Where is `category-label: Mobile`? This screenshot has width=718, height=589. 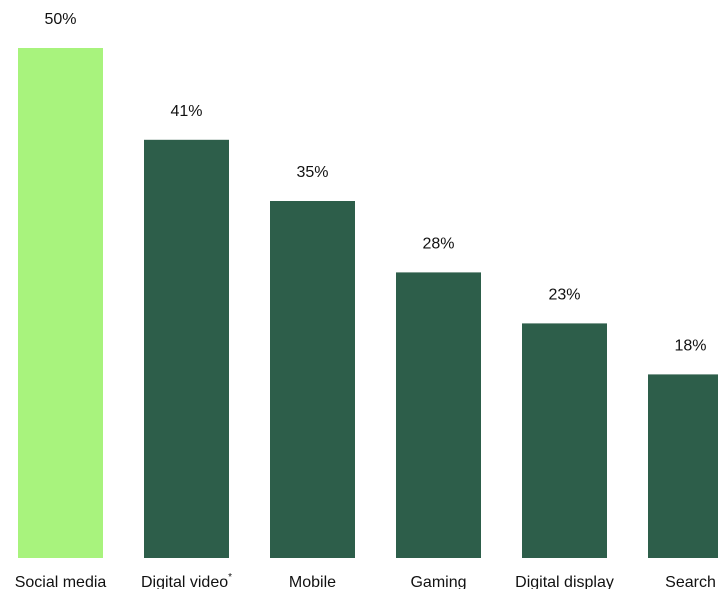
category-label: Mobile is located at coordinates (312, 581).